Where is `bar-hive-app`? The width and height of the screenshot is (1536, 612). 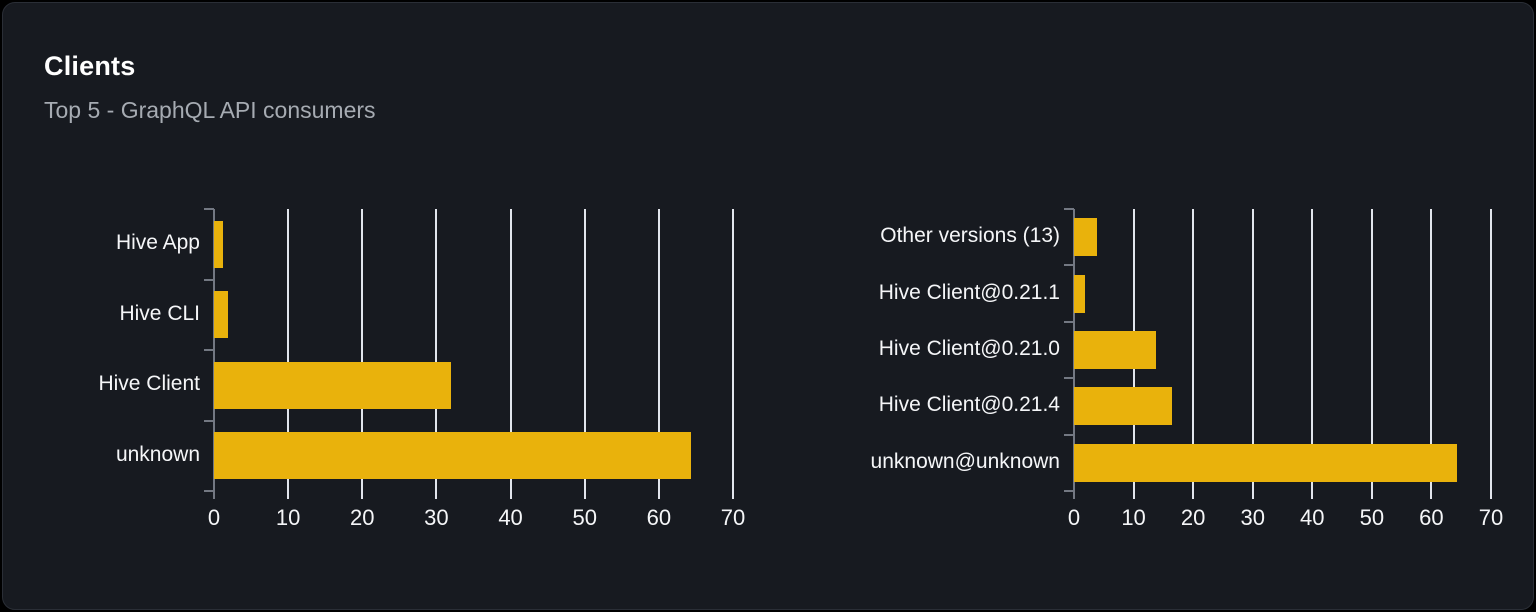 bar-hive-app is located at coordinates (218, 244).